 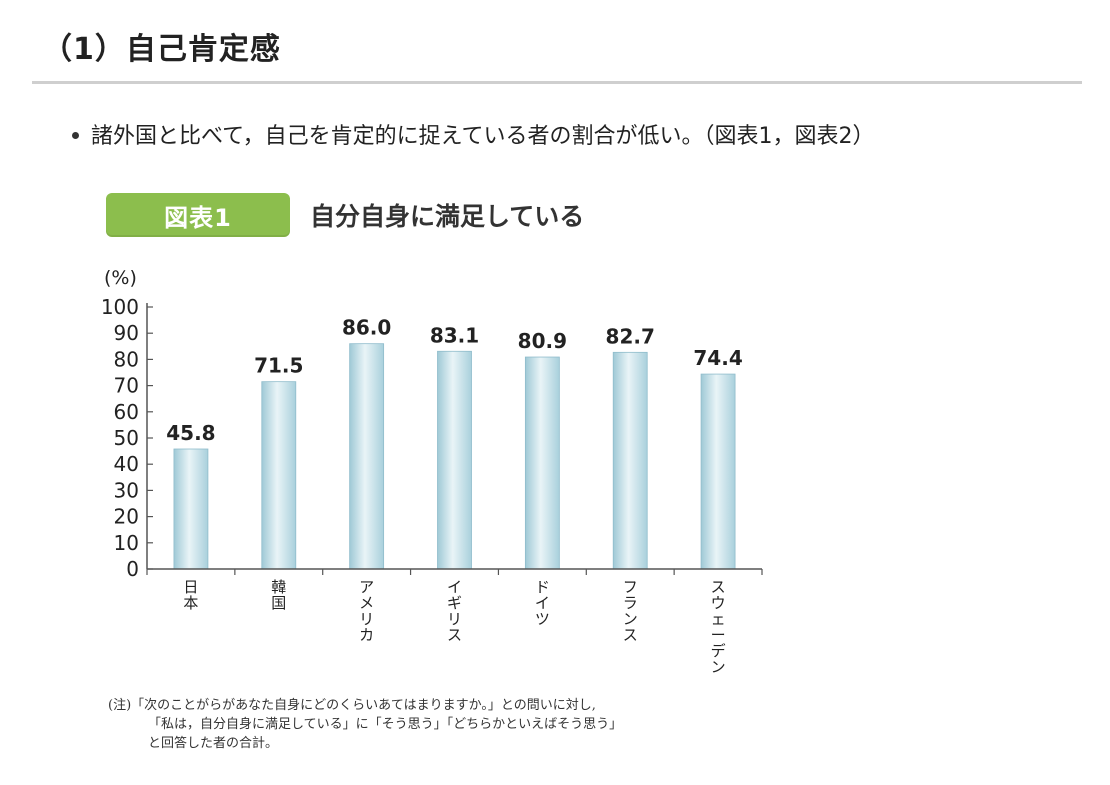 What do you see at coordinates (630, 336) in the screenshot?
I see `bar-value-label: 82.7` at bounding box center [630, 336].